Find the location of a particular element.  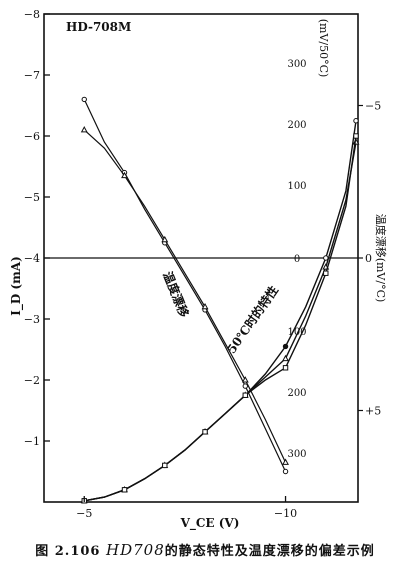

caption-model: HD708 is located at coordinates (135, 550).